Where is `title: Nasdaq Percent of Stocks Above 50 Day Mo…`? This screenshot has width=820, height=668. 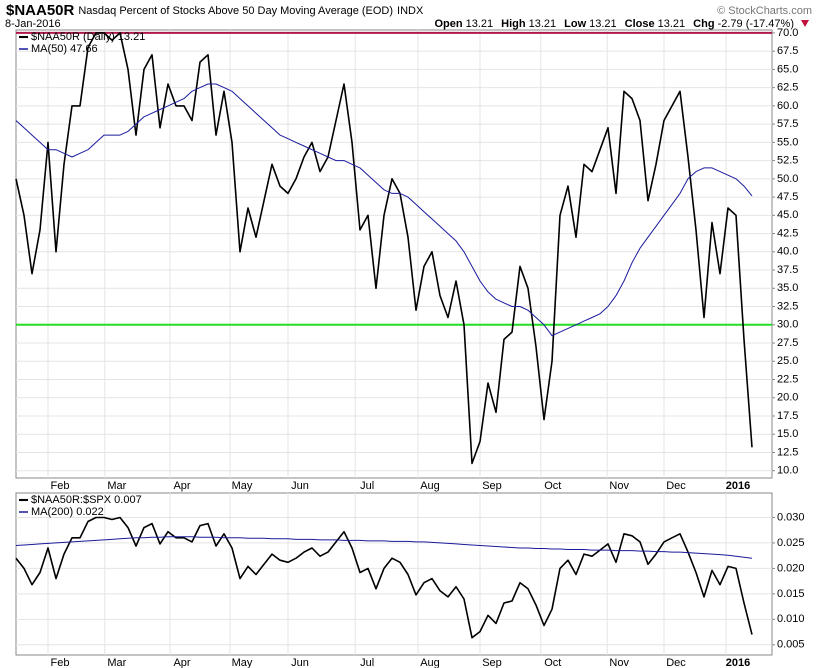 title: Nasdaq Percent of Stocks Above 50 Day Mo… is located at coordinates (235, 11).